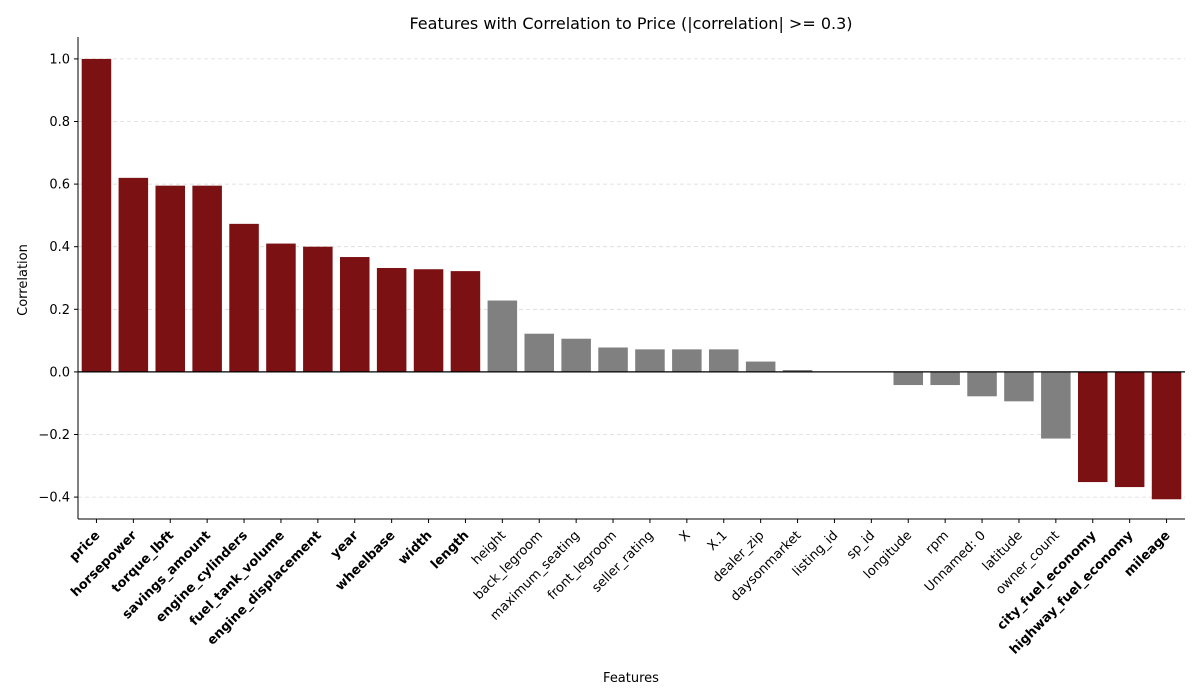  I want to click on bar-back-legroom, so click(539, 352).